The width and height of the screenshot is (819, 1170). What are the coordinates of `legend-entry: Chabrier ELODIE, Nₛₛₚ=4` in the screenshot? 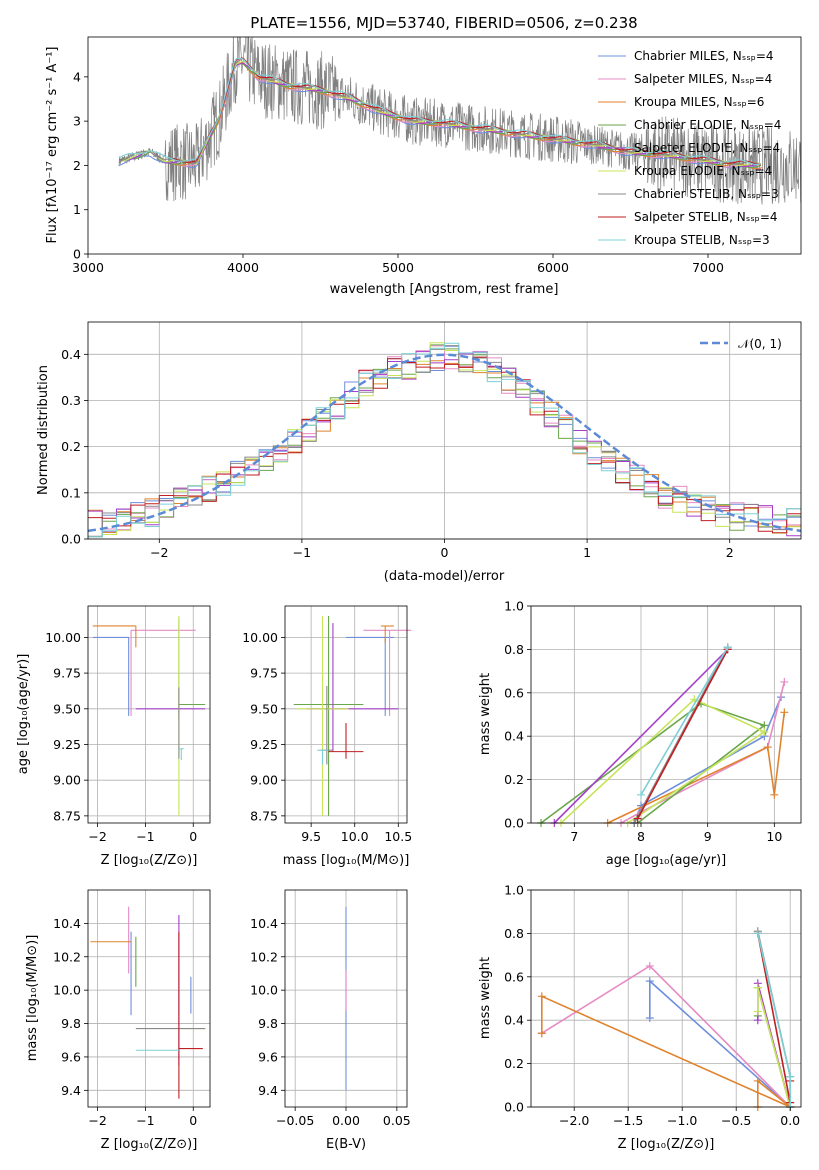 It's located at (707, 125).